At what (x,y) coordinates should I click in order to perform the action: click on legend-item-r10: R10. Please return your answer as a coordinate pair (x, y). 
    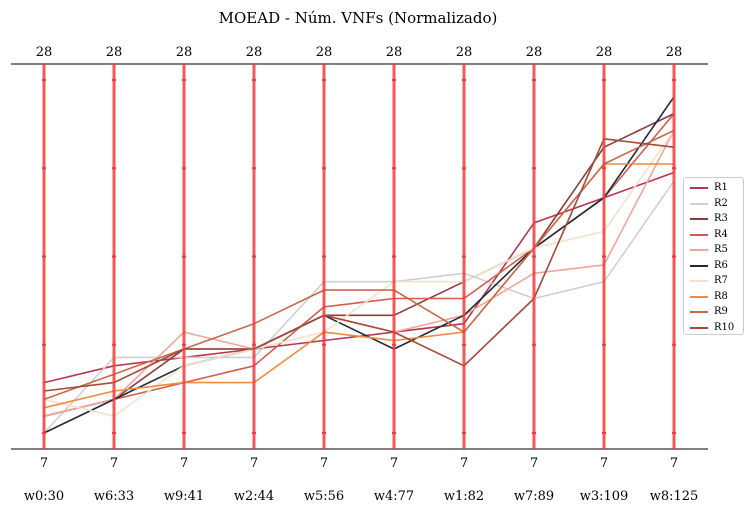
    Looking at the image, I should click on (712, 328).